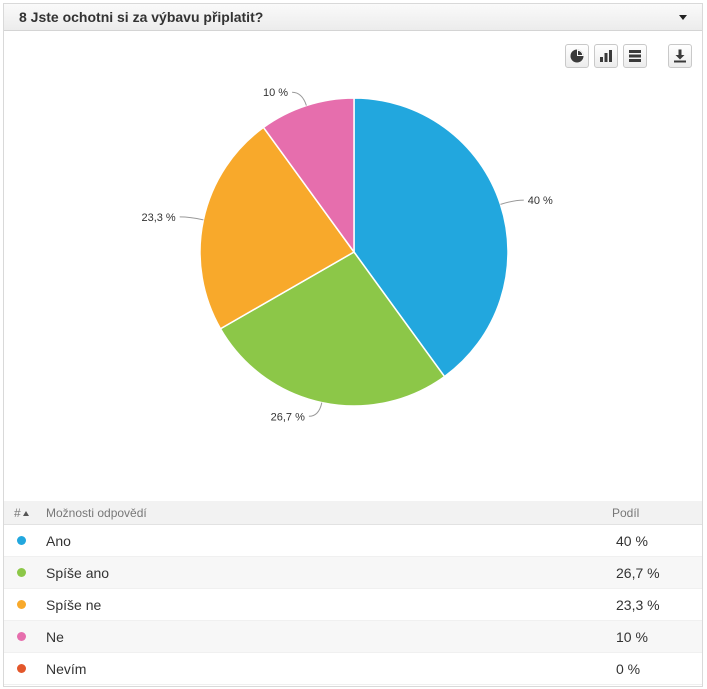  What do you see at coordinates (55, 636) in the screenshot?
I see `option-label: Ne` at bounding box center [55, 636].